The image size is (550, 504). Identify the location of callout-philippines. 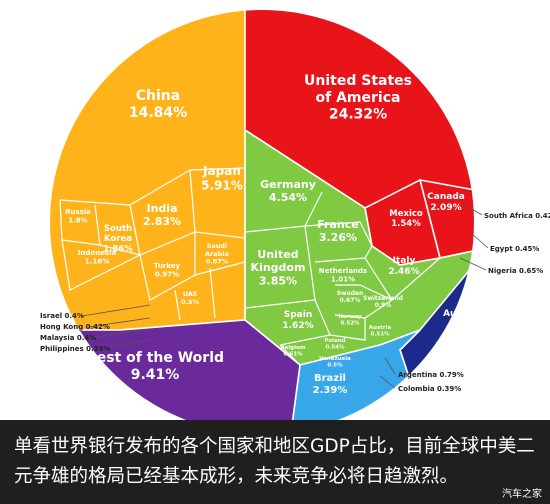
(121, 344).